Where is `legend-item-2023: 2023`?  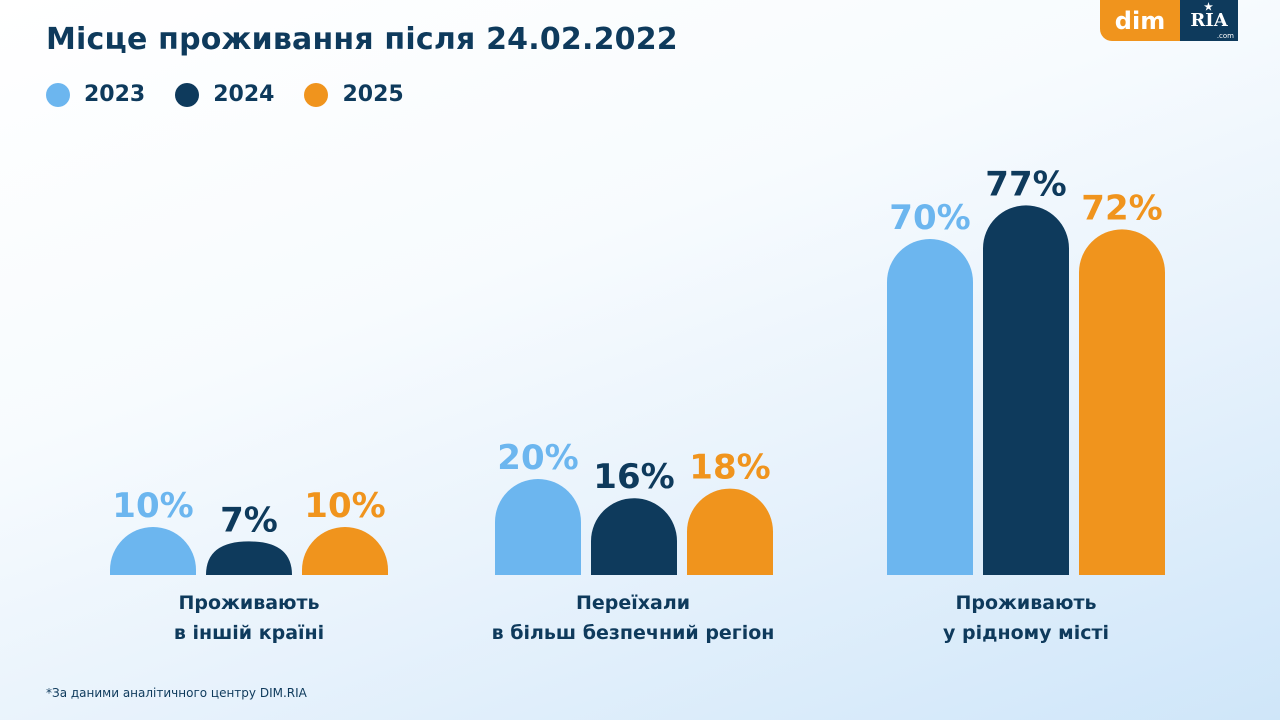
legend-item-2023: 2023 is located at coordinates (95, 94).